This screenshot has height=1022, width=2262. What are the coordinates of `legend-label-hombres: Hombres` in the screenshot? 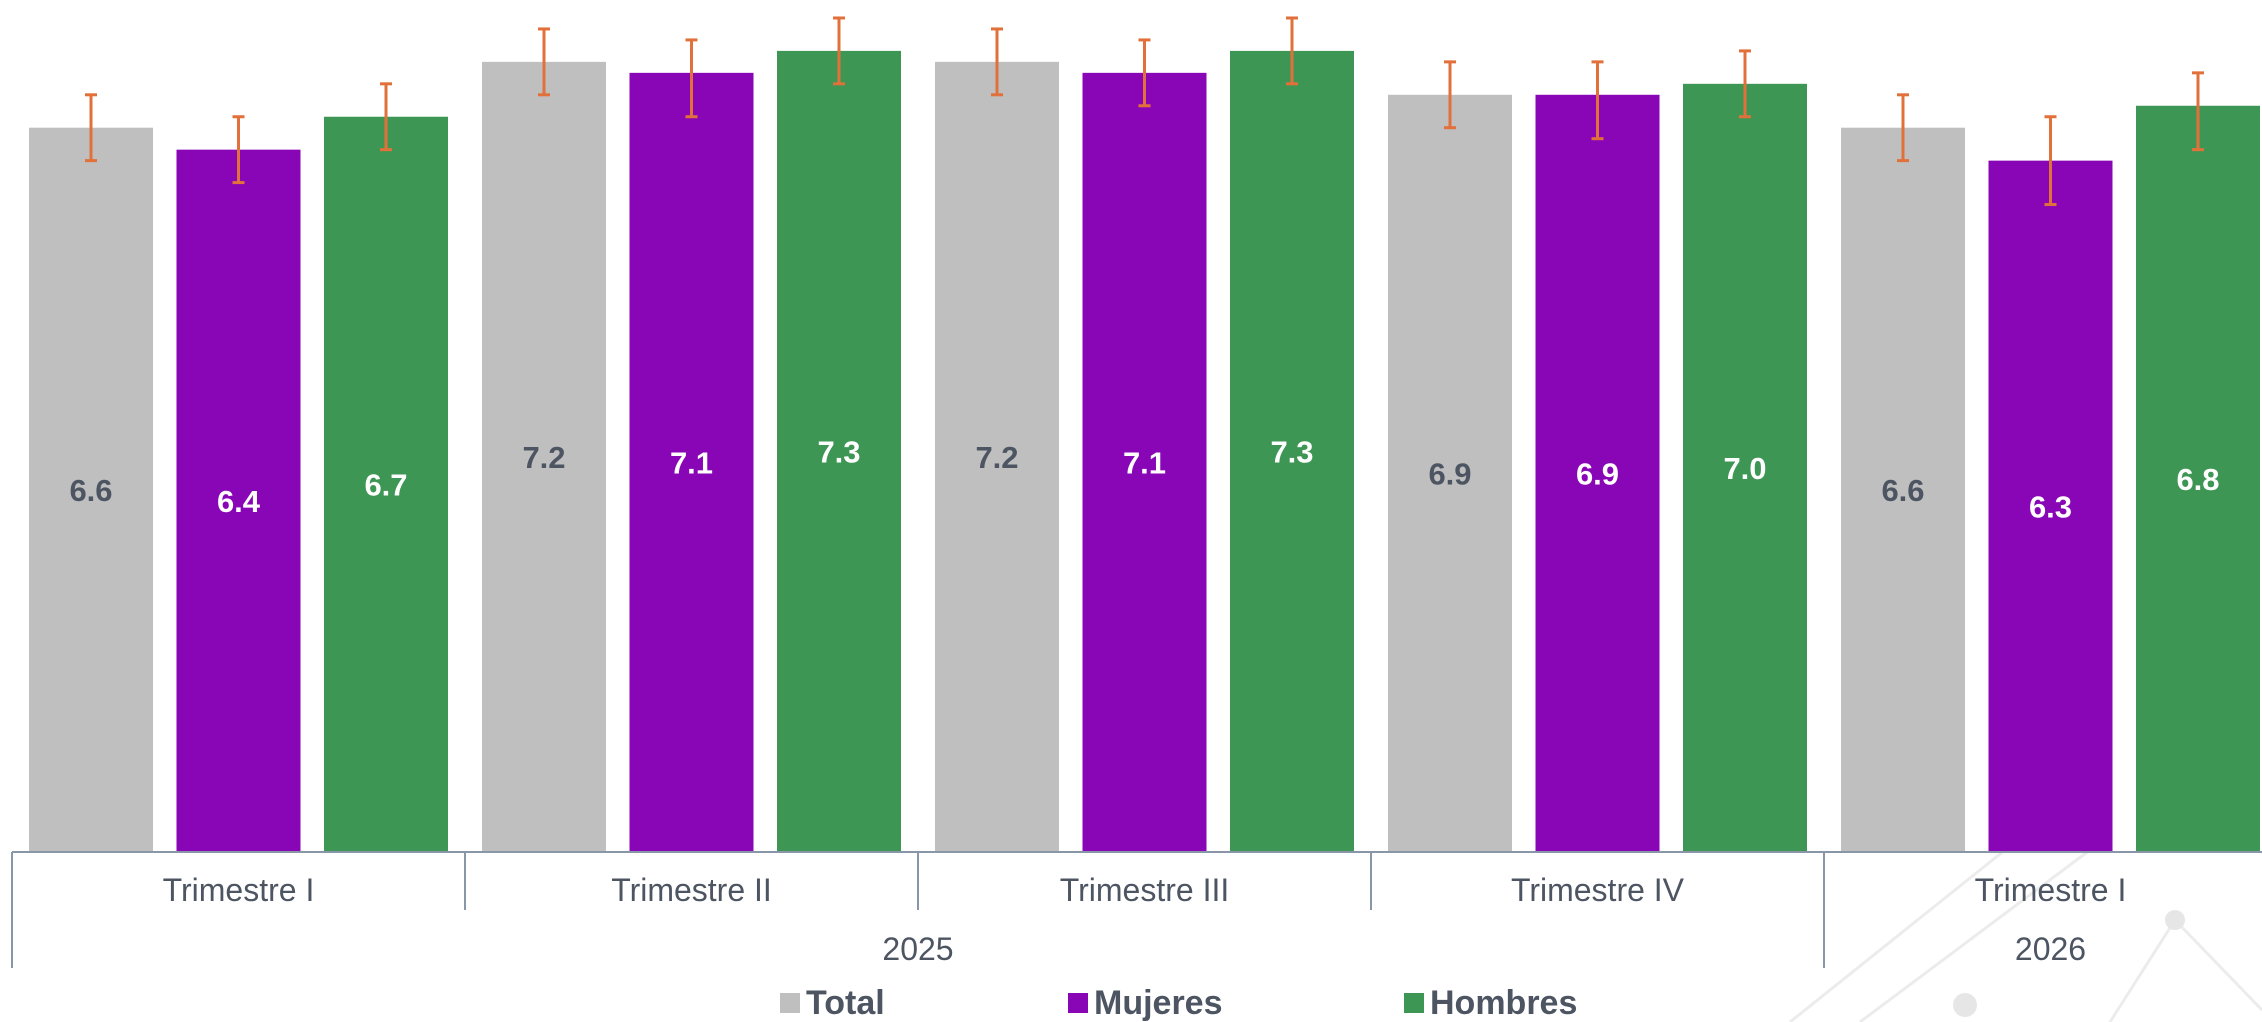 It's located at (1503, 1003).